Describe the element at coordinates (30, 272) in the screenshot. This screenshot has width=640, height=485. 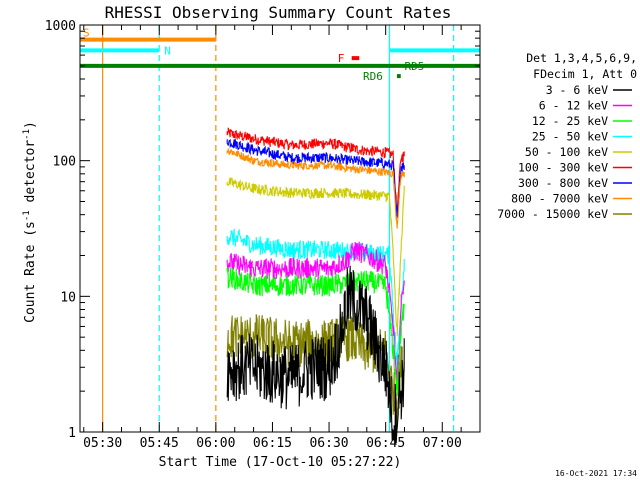
I see `y-axis-label-part: Count Rate (s` at that location.